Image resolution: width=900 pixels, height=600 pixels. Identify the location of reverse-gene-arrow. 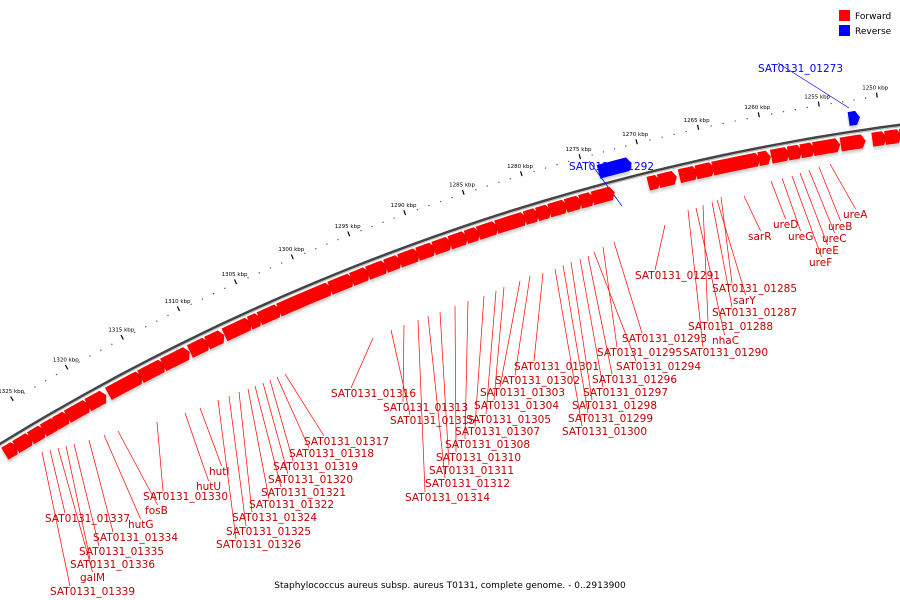
(853, 118).